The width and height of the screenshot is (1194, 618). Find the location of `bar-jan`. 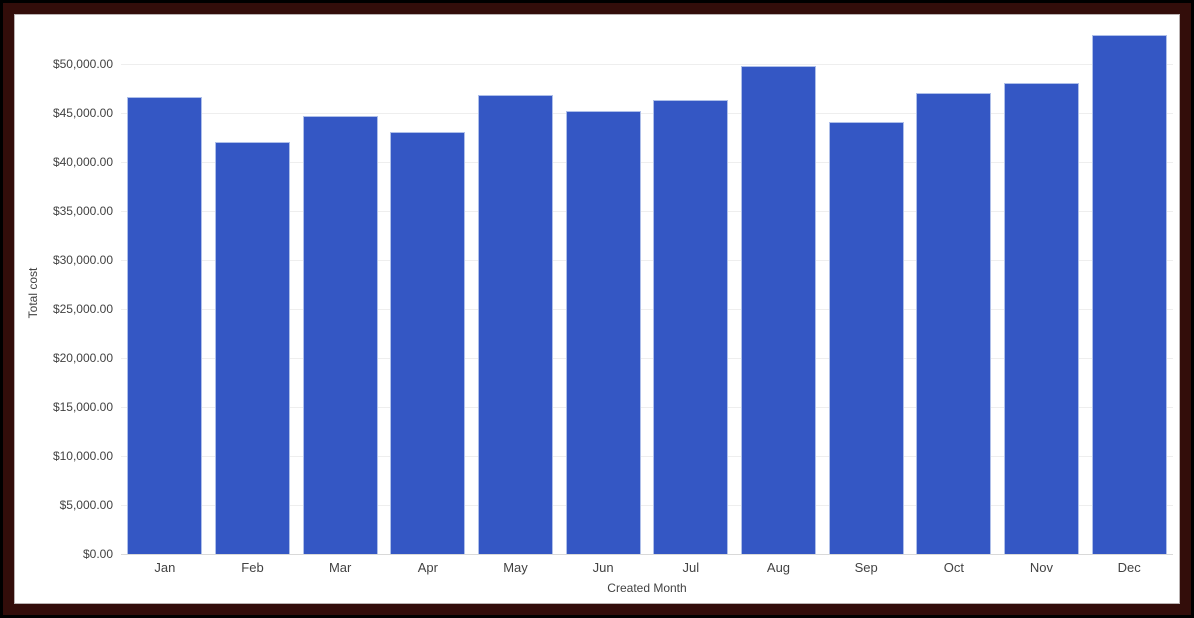

bar-jan is located at coordinates (165, 325).